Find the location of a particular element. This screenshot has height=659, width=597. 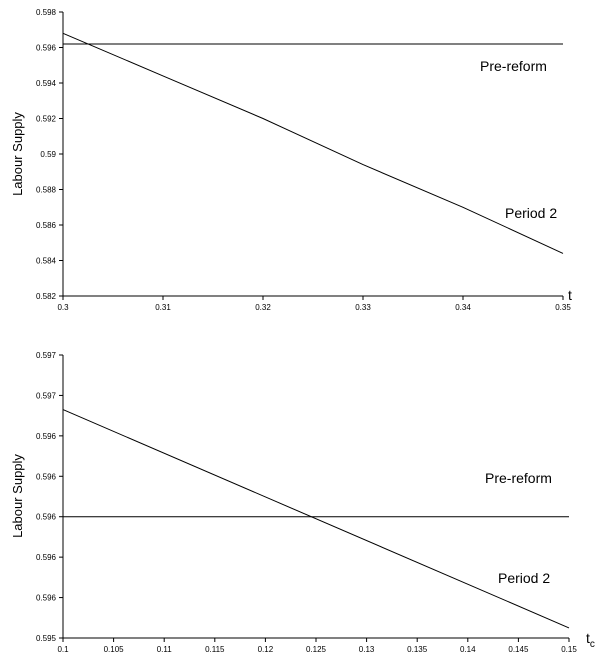

chart-2-x-variable-base: t is located at coordinates (588, 638).